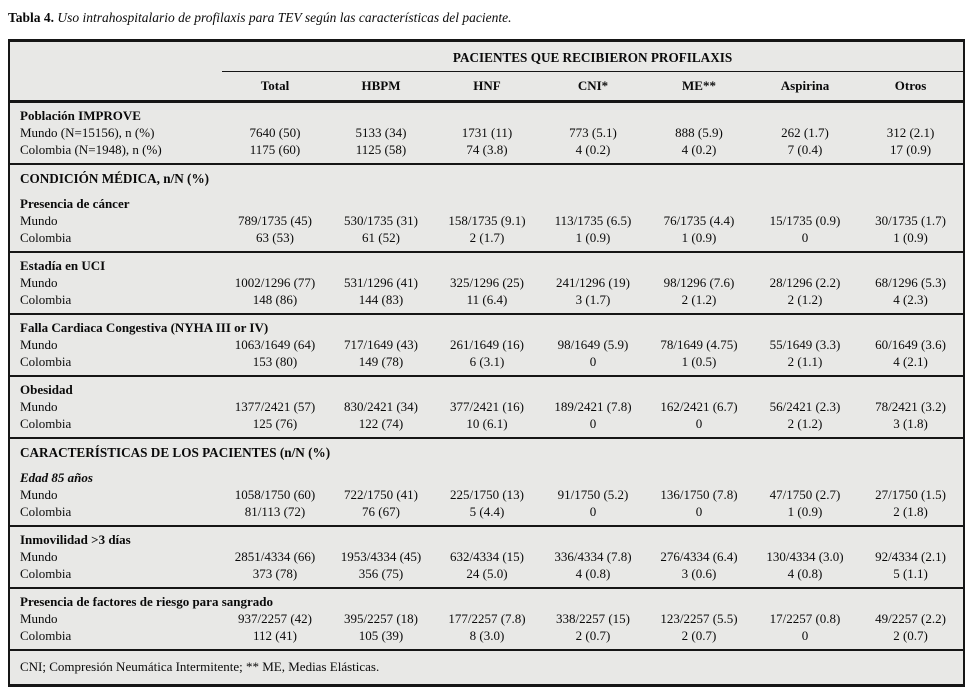  I want to click on table-cell: 241/1296 (19), so click(593, 282).